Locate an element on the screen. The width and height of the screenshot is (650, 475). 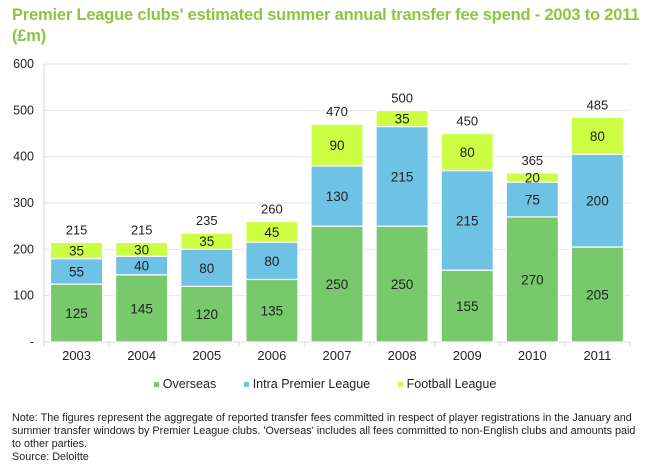
y-tick-label: 400 is located at coordinates (23, 157).